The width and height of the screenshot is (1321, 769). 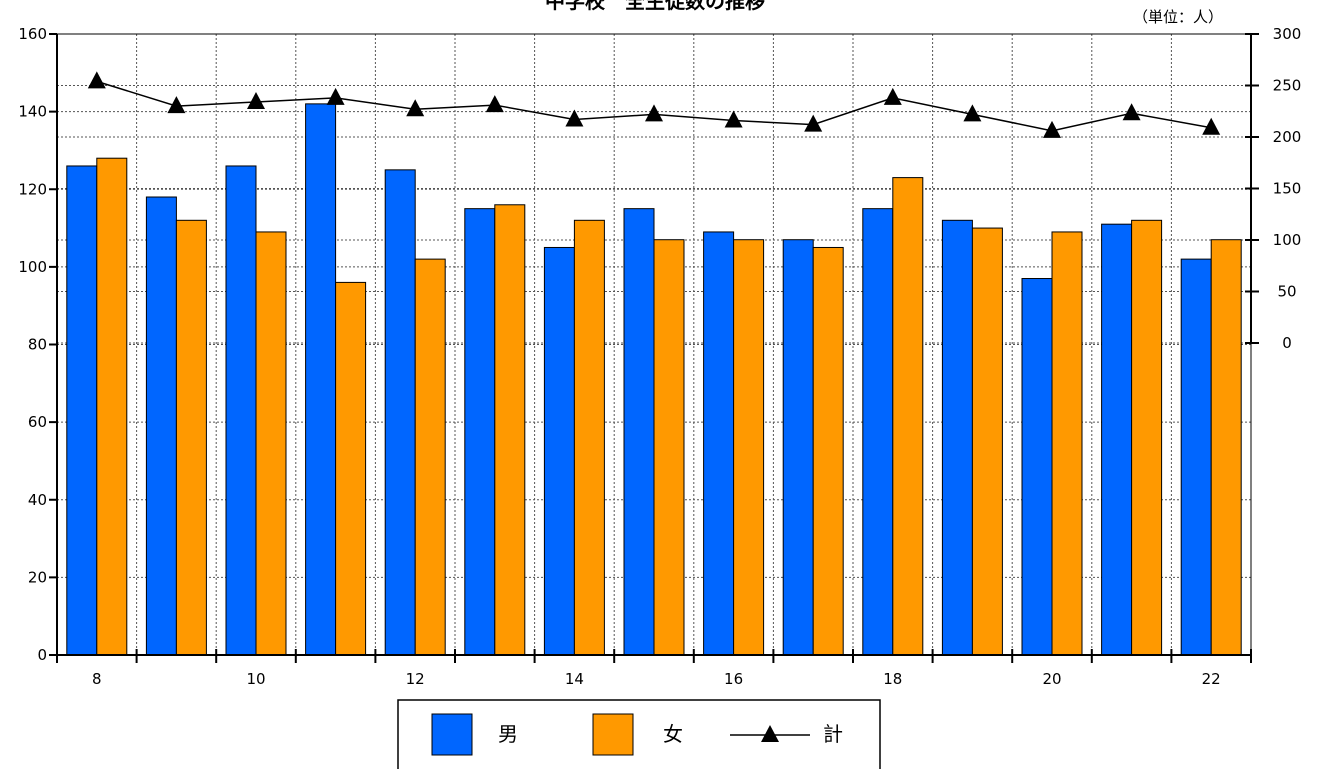 I want to click on x-tick-label: 22, so click(x=1211, y=679).